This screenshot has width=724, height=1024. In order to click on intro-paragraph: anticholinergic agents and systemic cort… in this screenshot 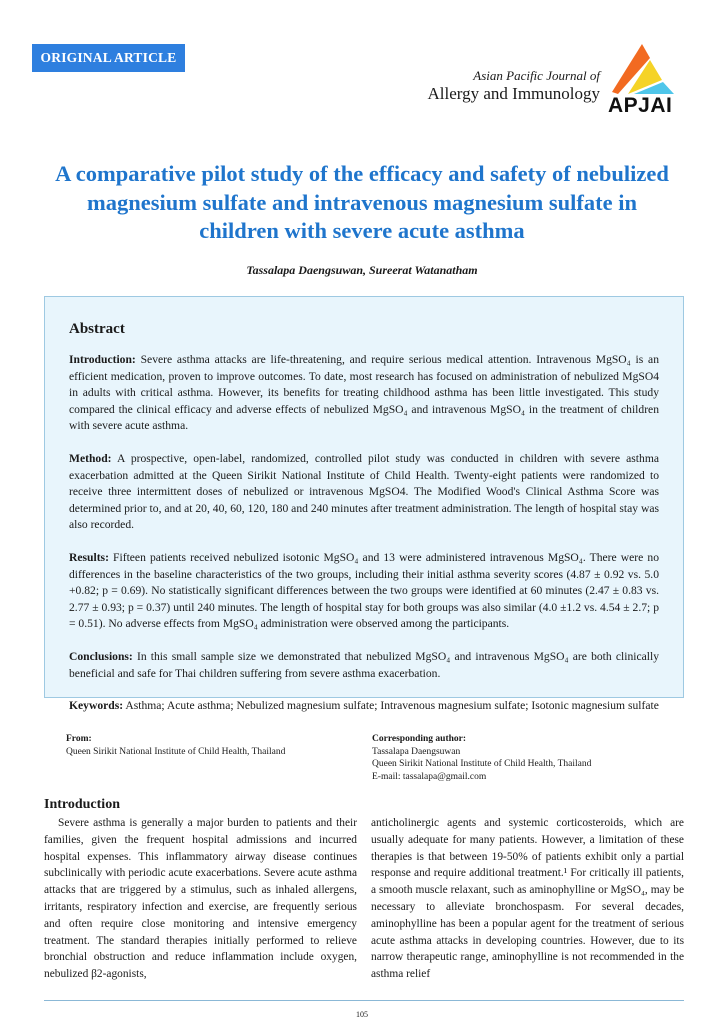, I will do `click(527, 899)`.